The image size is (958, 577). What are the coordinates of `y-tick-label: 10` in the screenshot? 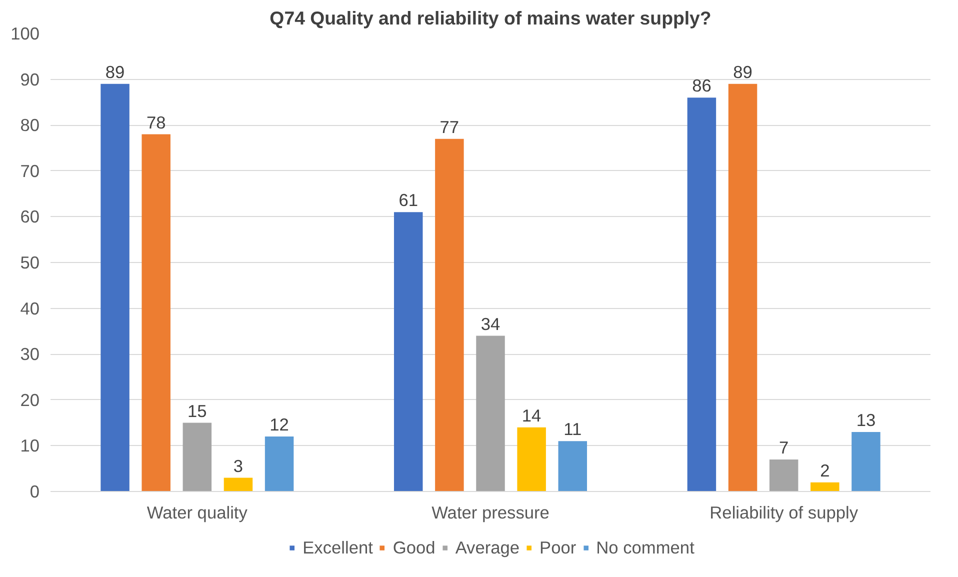 It's located at (30, 446).